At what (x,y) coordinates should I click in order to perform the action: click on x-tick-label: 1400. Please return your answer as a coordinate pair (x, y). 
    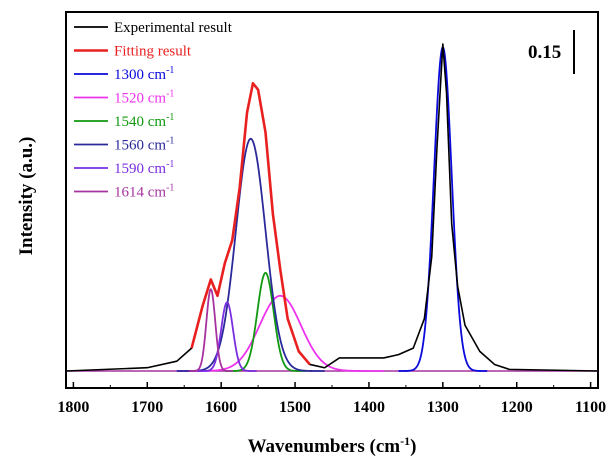
    Looking at the image, I should click on (369, 407).